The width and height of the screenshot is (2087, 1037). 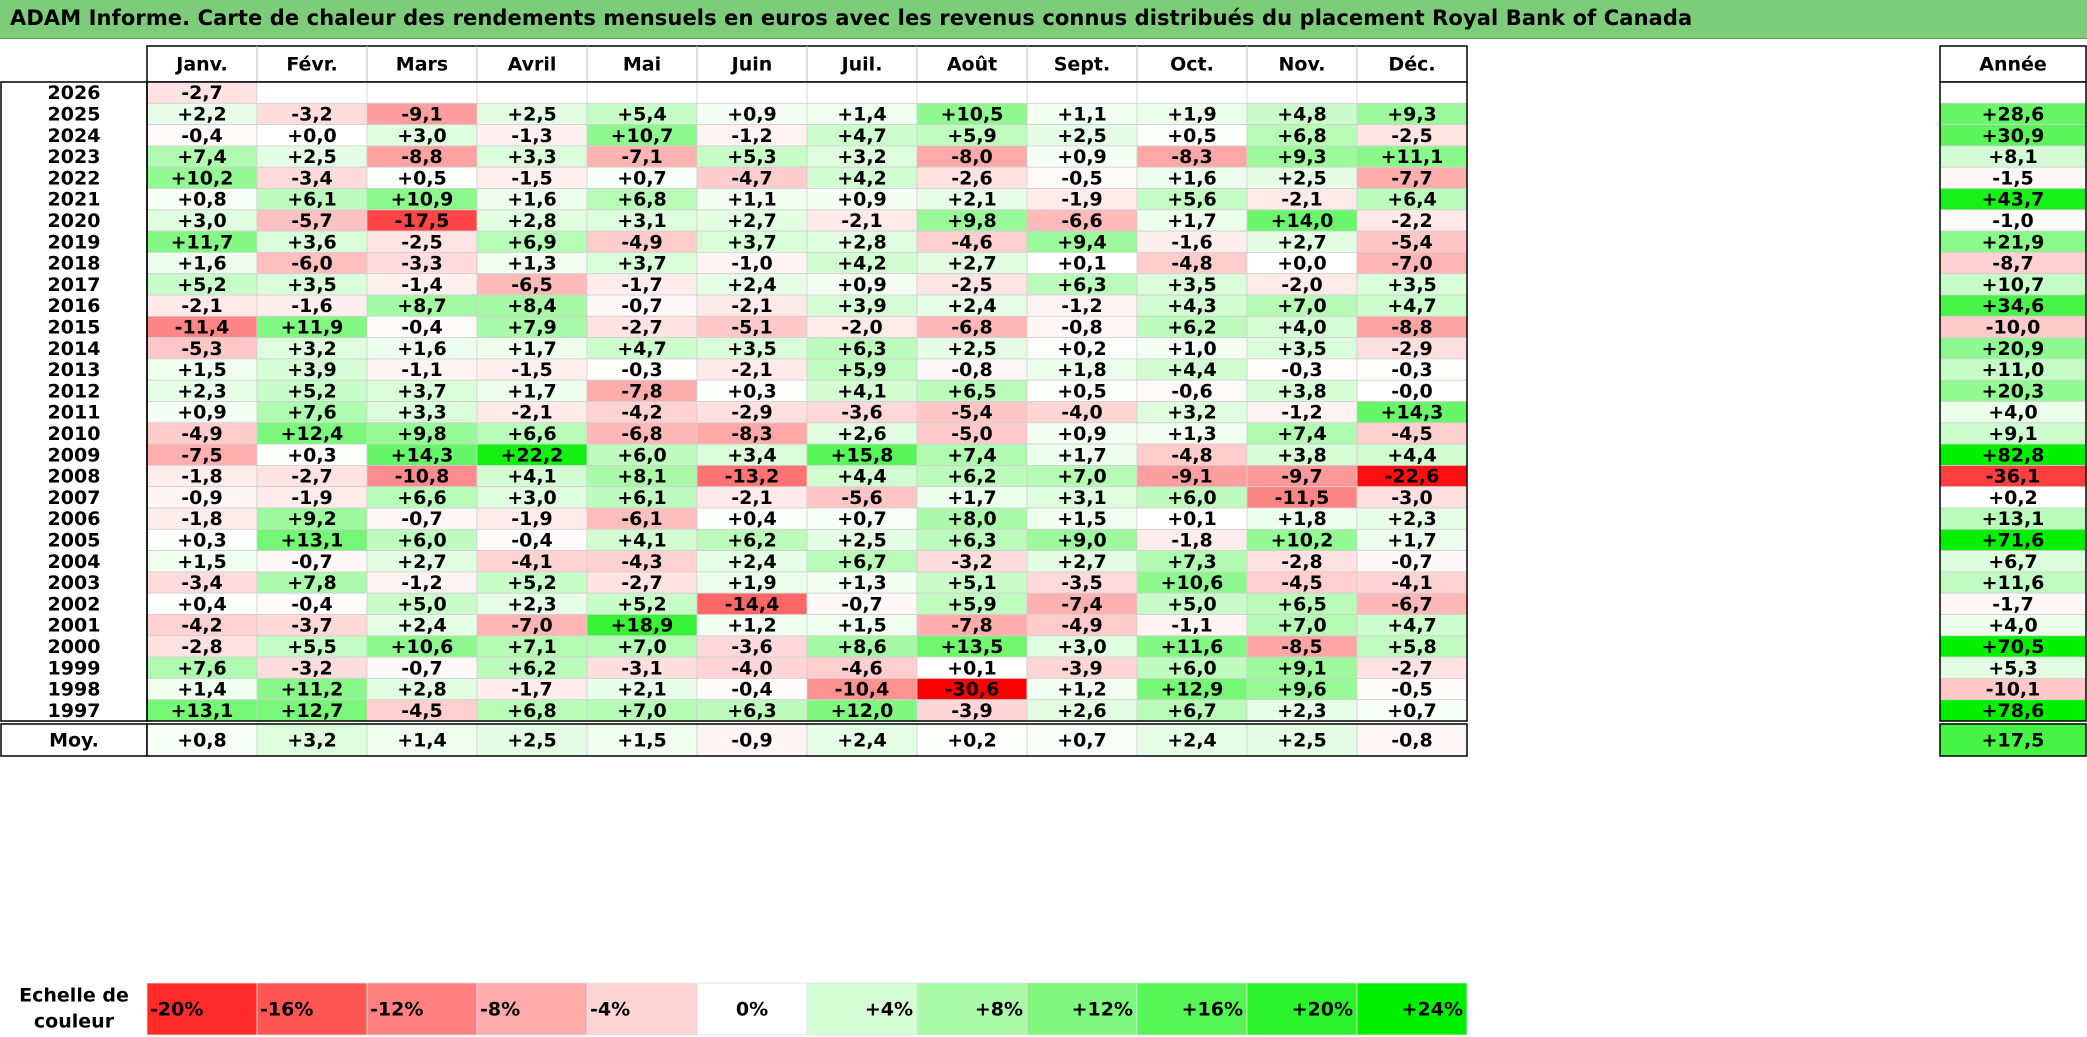 I want to click on cell-value: -4,3, so click(x=642, y=562).